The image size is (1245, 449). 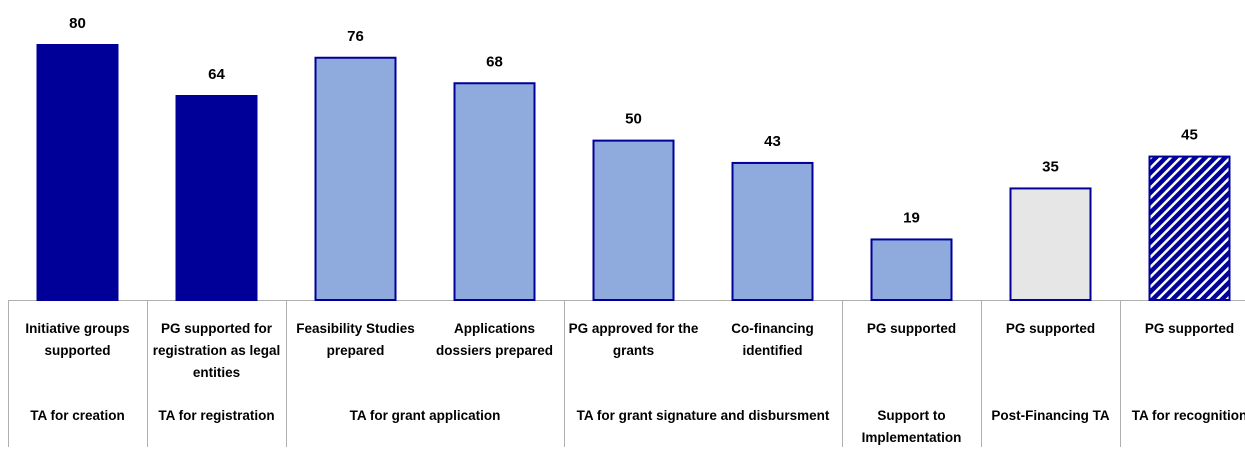 I want to click on category-label: Feasibility Studies prepared, so click(x=355, y=339).